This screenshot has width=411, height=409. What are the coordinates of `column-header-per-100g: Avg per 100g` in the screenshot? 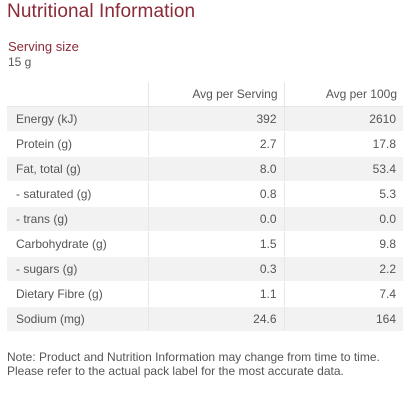 It's located at (343, 94).